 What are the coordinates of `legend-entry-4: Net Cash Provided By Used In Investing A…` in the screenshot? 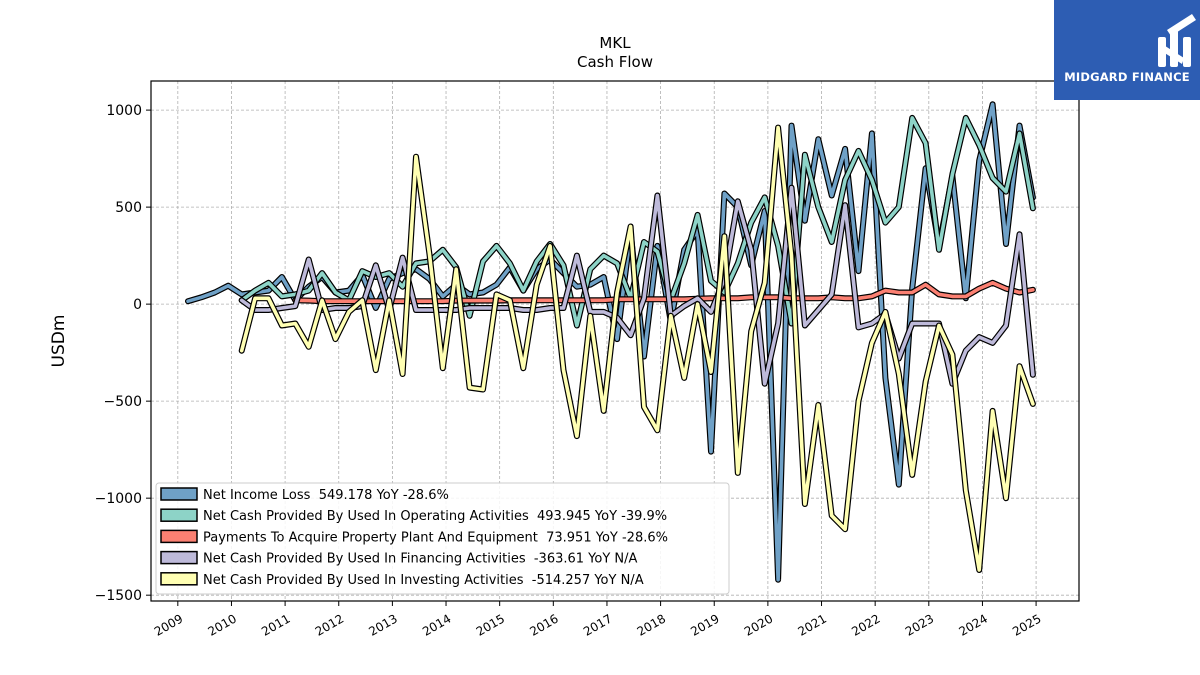 It's located at (423, 580).